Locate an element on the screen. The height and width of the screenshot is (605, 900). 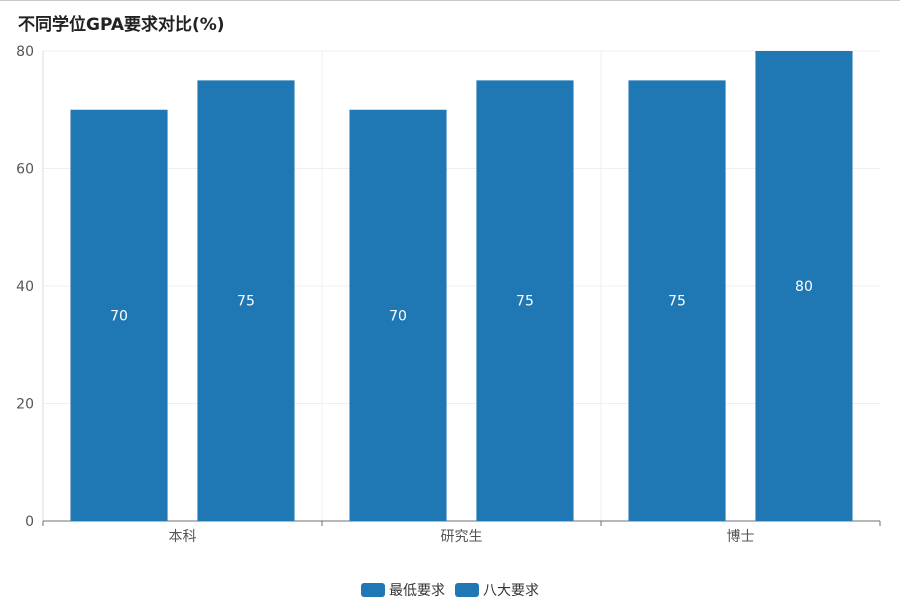
legend-item: 最低要求 is located at coordinates (403, 590).